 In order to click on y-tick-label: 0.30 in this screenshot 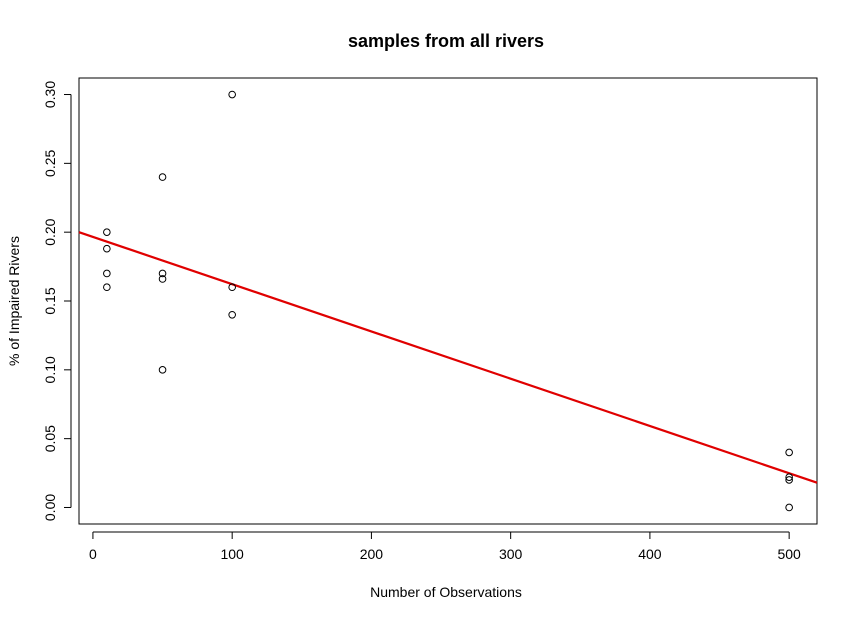, I will do `click(50, 94)`.